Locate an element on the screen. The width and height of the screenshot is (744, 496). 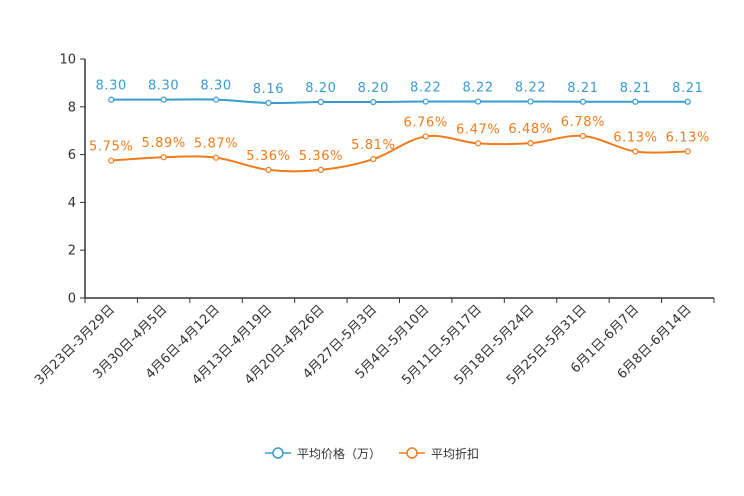
y-tick-label: 6 is located at coordinates (72, 155).